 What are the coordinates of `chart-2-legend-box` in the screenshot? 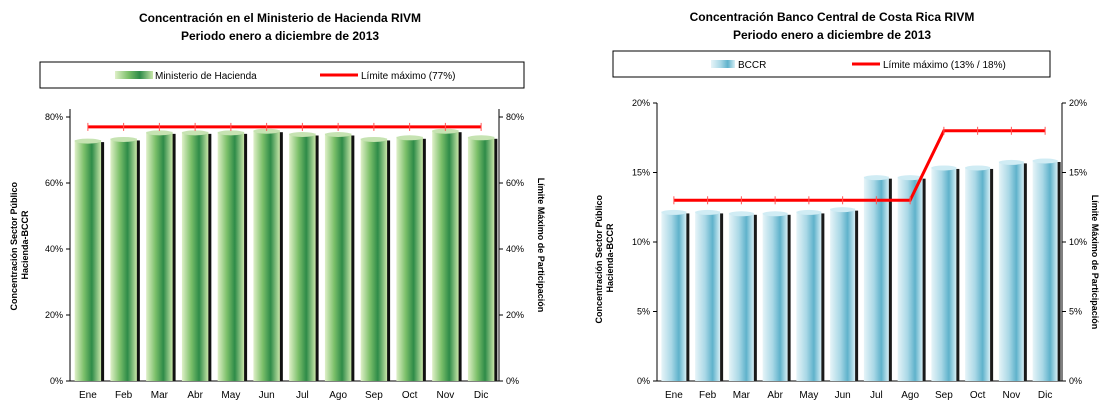 It's located at (831, 64).